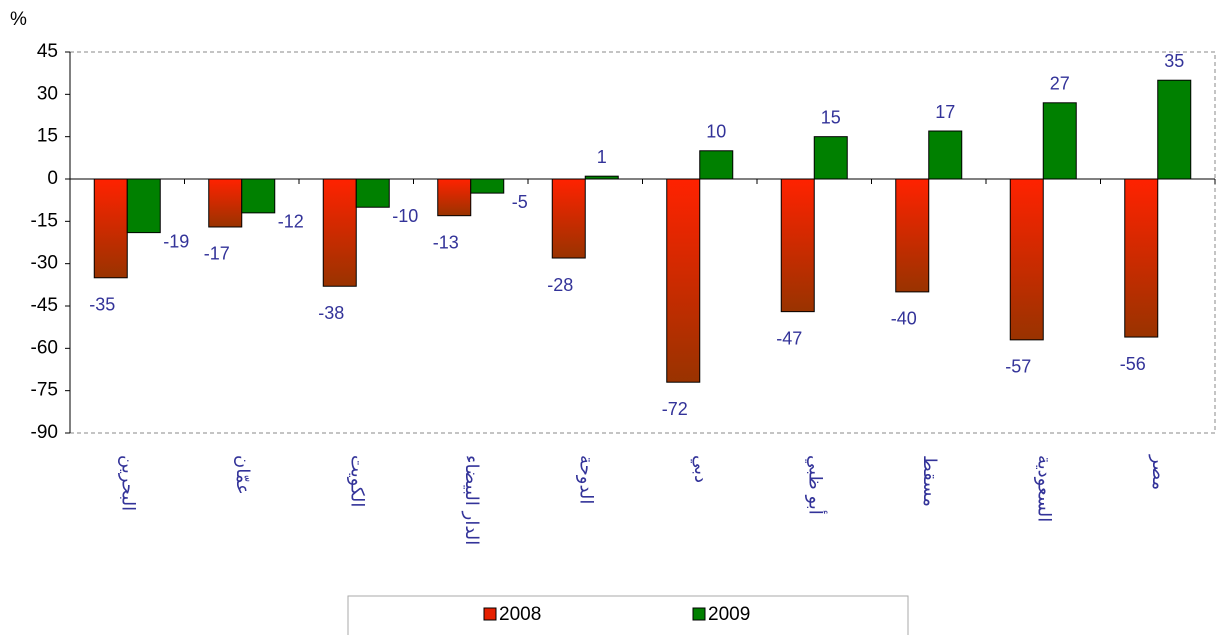  Describe the element at coordinates (1174, 61) in the screenshot. I see `data-label: 35` at that location.